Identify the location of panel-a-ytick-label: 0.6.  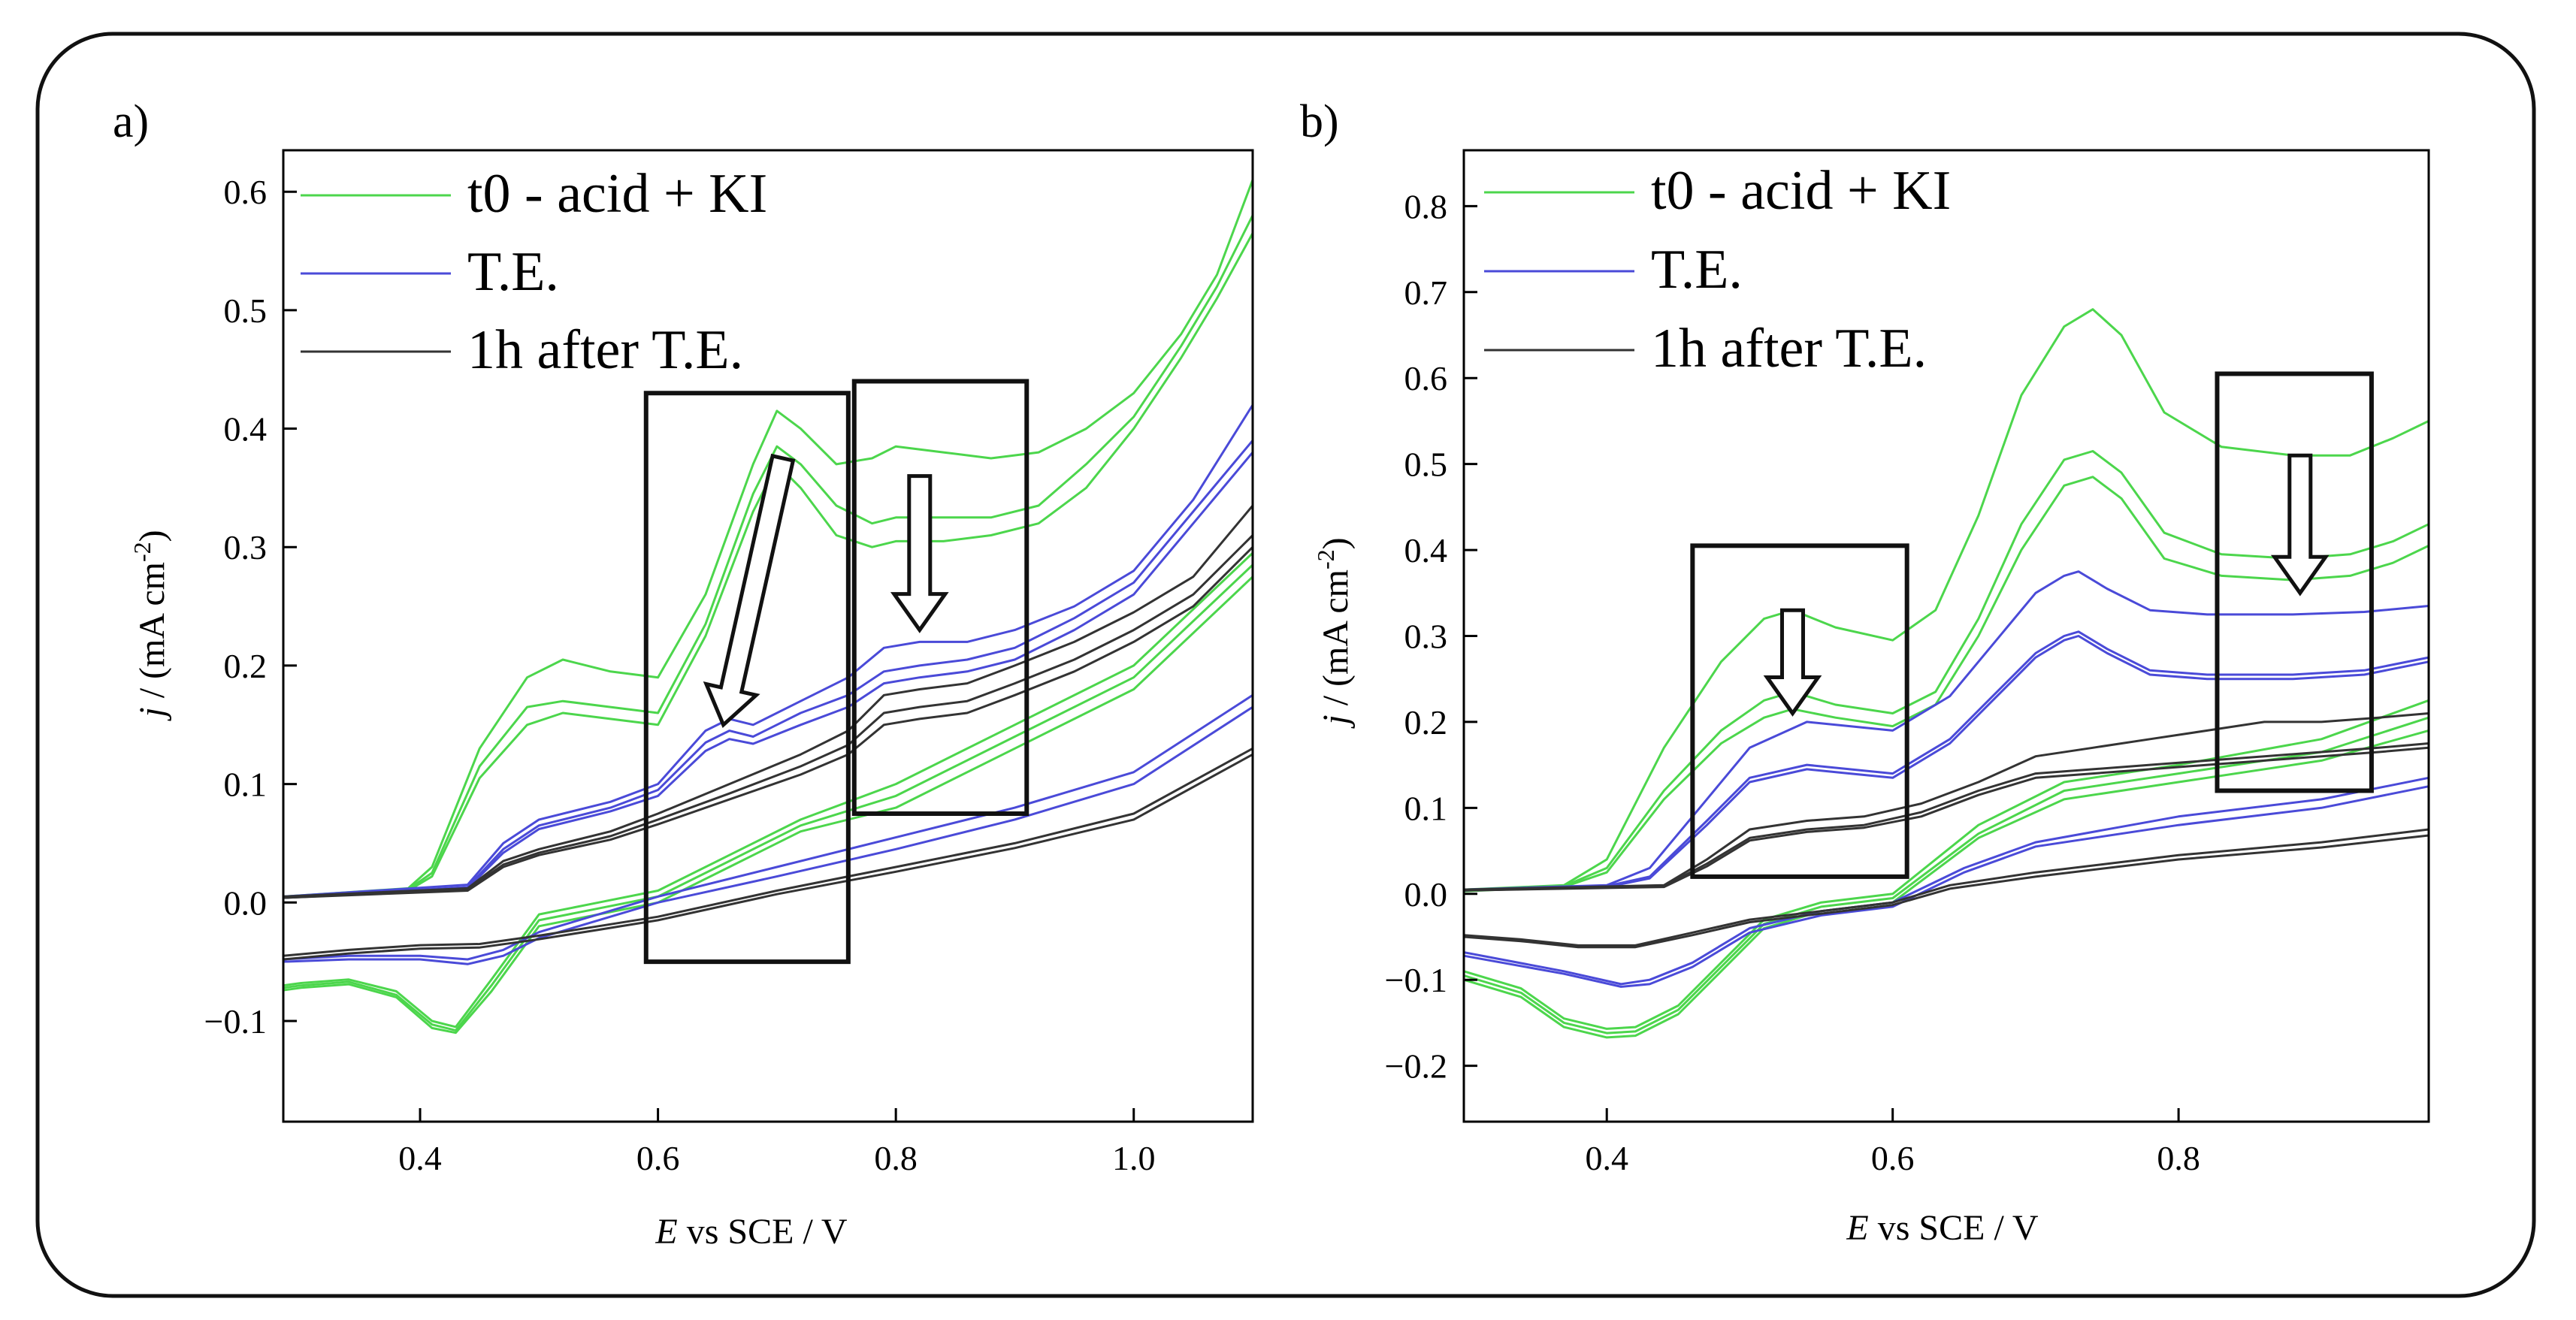
(246, 192).